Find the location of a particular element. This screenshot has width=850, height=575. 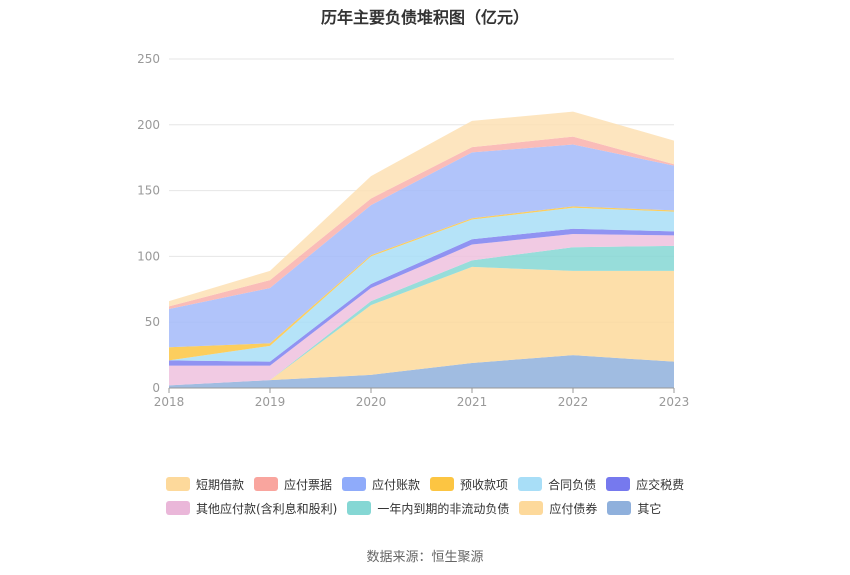

x-tick-label: 2019 is located at coordinates (270, 402).